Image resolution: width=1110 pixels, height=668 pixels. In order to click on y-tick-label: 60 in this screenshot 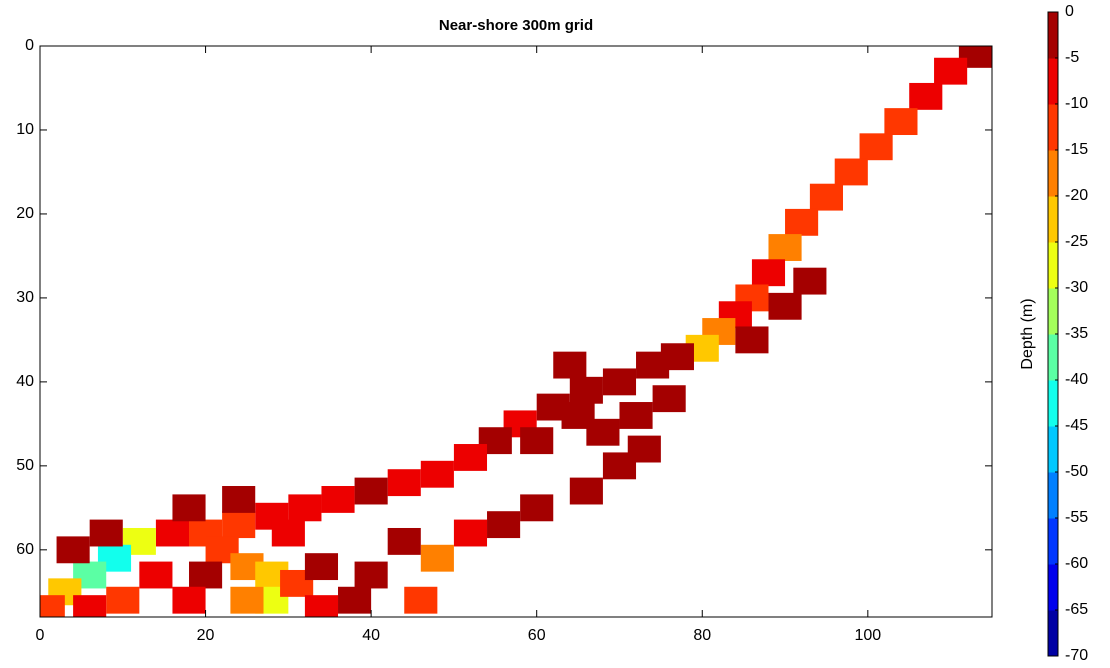, I will do `click(25, 549)`.